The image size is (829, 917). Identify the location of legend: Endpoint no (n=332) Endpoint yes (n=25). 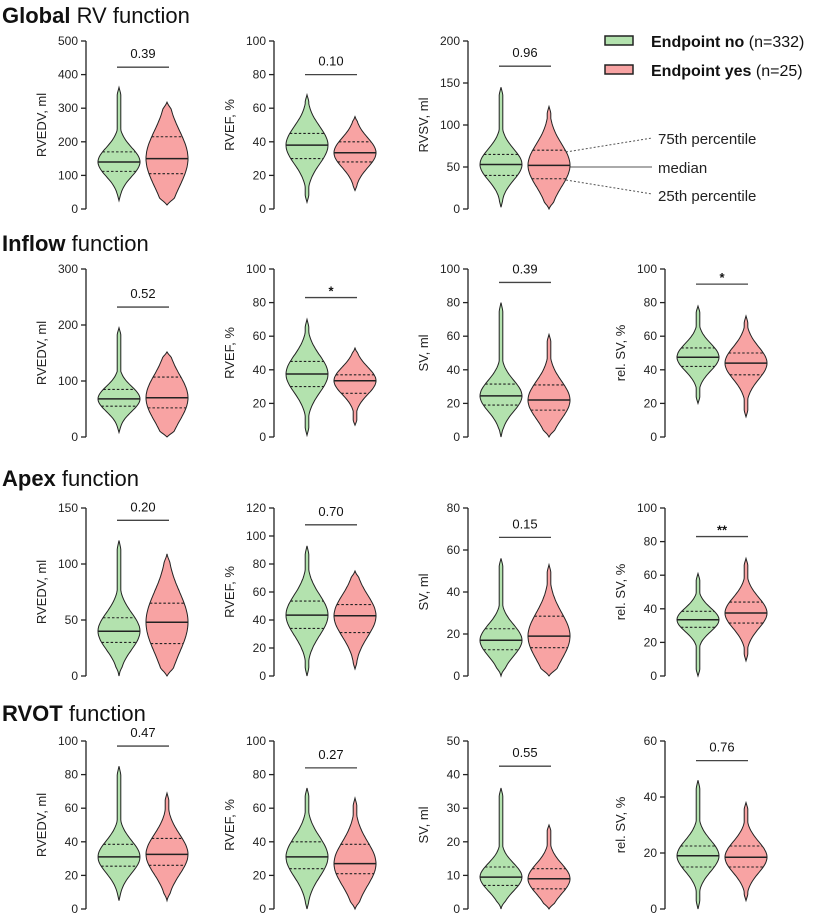
(704, 57).